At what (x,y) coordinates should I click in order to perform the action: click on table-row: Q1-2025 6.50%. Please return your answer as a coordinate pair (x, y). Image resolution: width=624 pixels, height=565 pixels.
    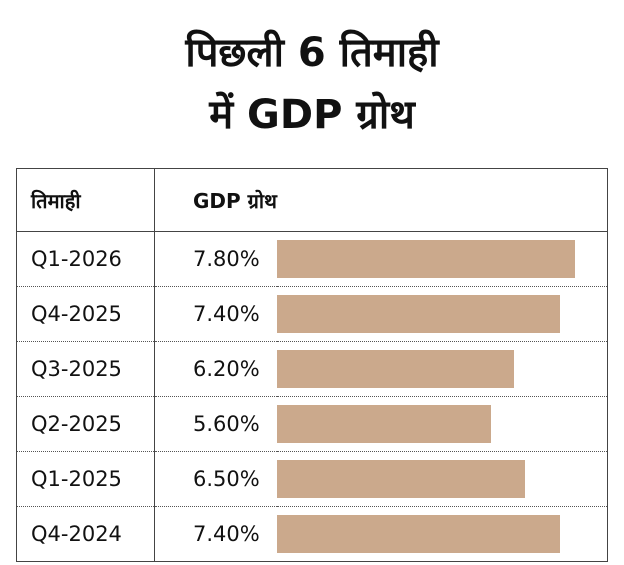
    Looking at the image, I should click on (312, 479).